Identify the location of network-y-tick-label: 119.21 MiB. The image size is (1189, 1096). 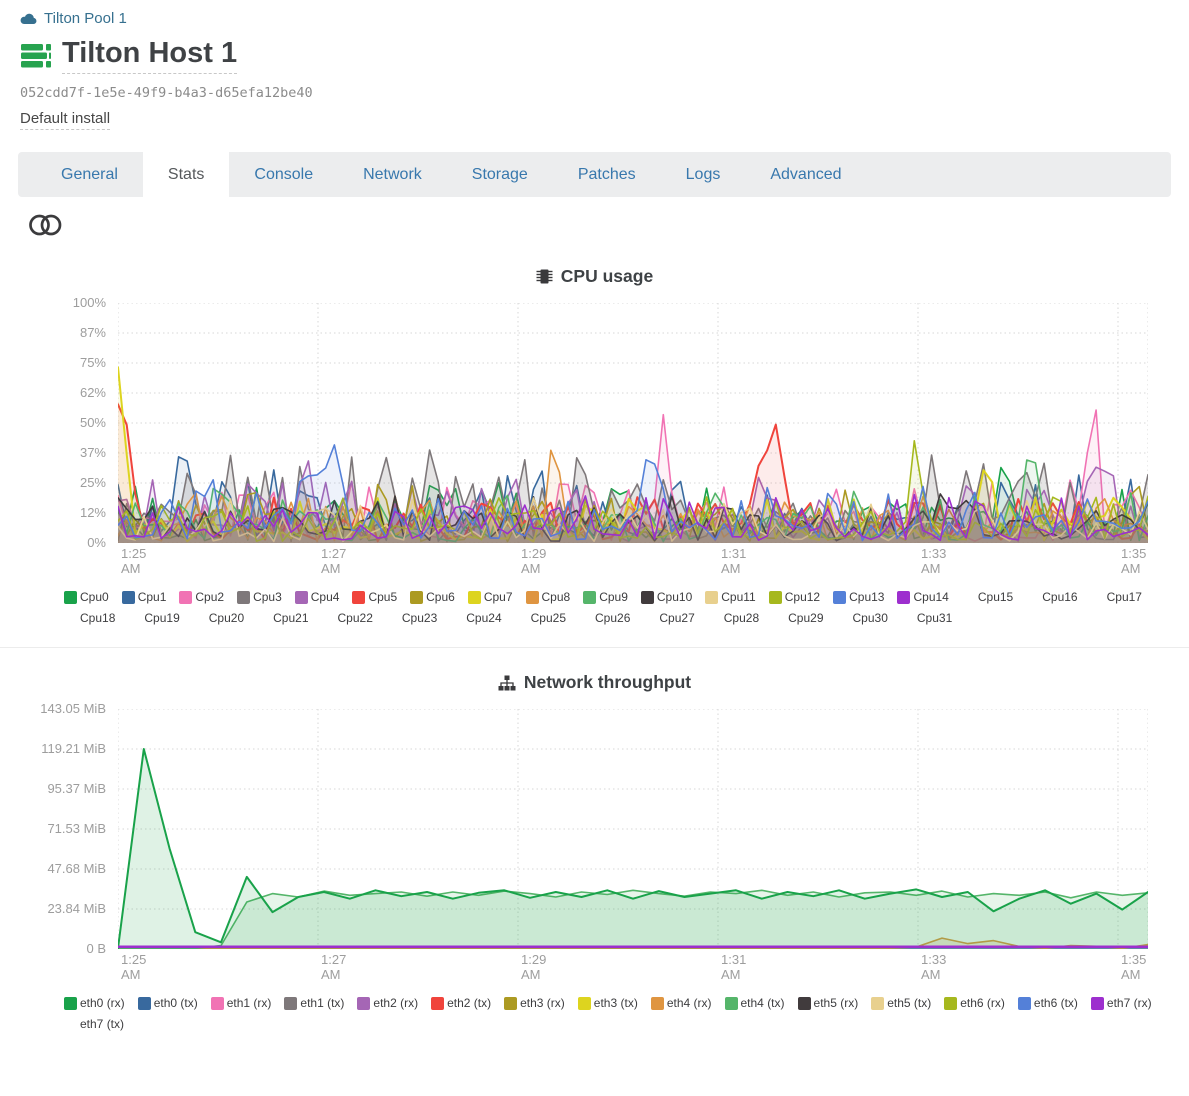
(73, 748).